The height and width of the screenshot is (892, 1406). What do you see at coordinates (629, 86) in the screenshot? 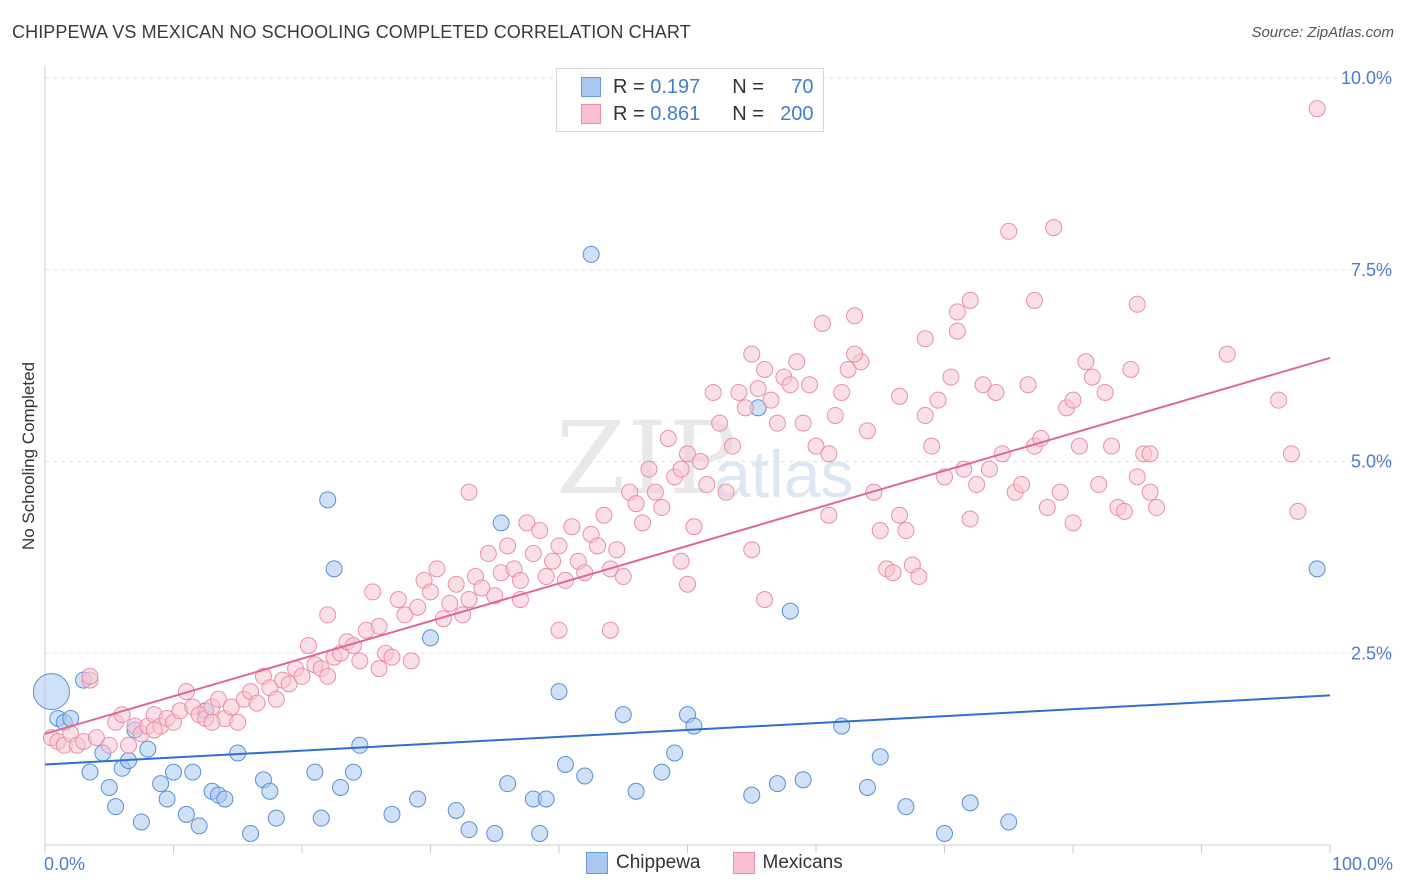
I see `legend-r-label: R =` at bounding box center [629, 86].